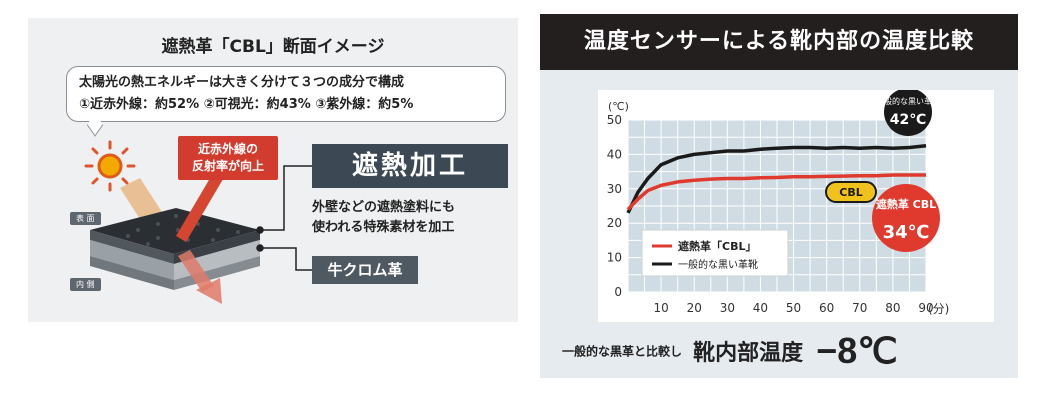 This screenshot has height=402, width=1062. Describe the element at coordinates (859, 308) in the screenshot. I see `x-tick-label: 70` at that location.